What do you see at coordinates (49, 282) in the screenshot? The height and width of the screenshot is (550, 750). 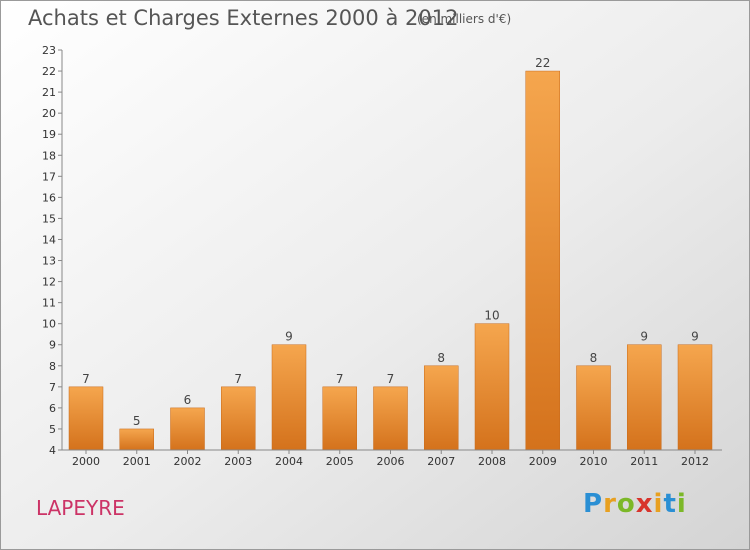 I see `y-tick-label: 12` at bounding box center [49, 282].